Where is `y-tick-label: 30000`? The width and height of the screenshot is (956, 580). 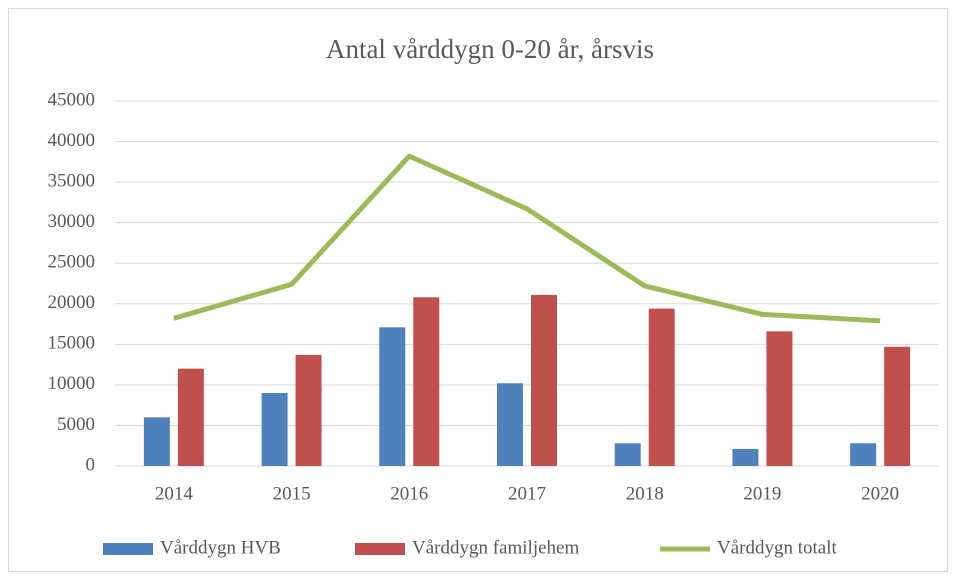
y-tick-label: 30000 is located at coordinates (72, 221).